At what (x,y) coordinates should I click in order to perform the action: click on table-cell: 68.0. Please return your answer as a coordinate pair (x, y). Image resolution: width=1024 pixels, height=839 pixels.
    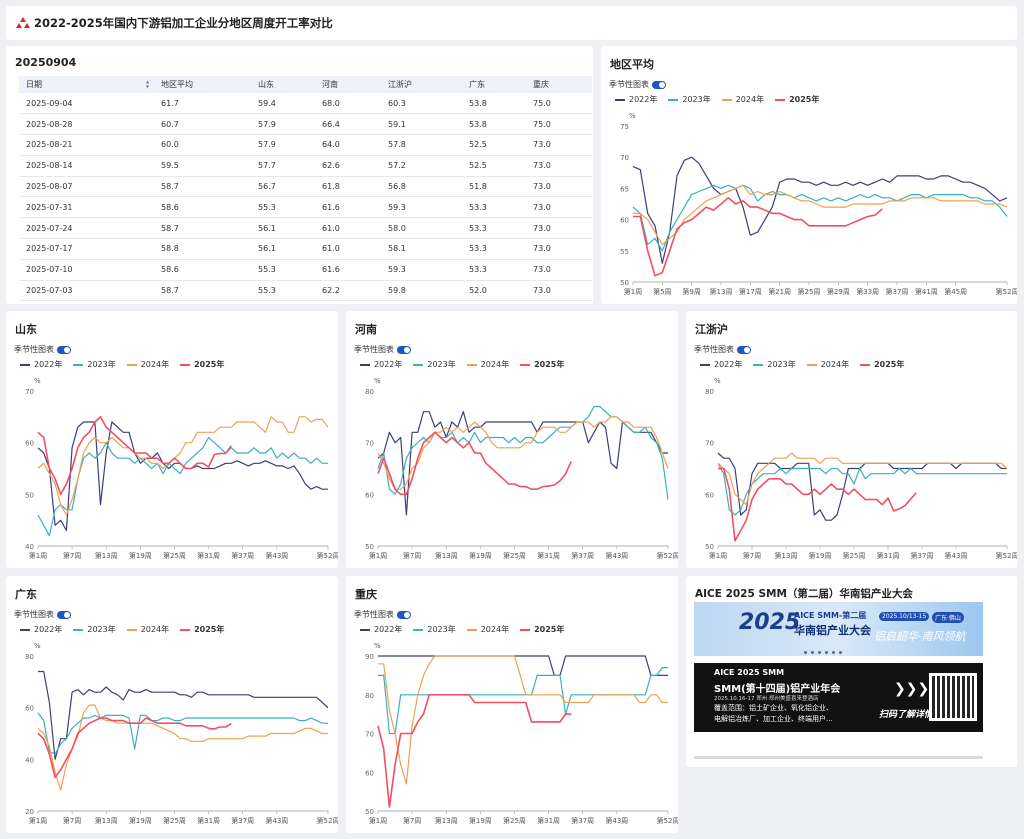
    Looking at the image, I should click on (348, 104).